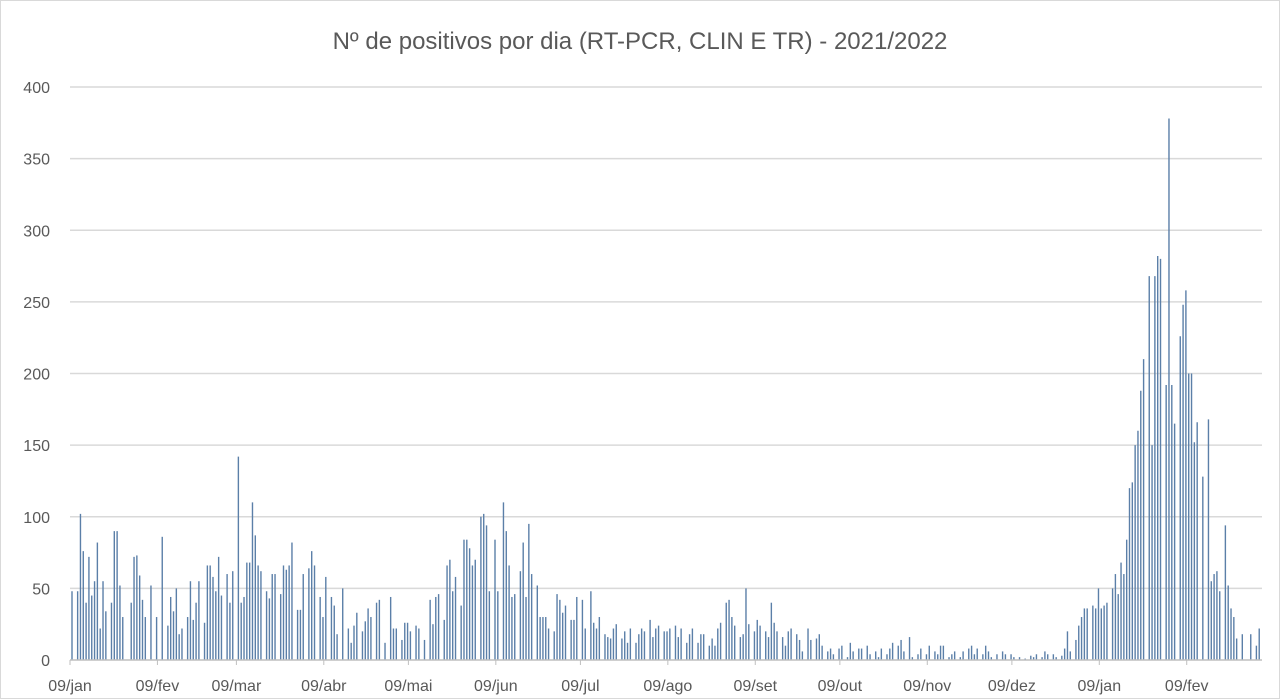  Describe the element at coordinates (840, 686) in the screenshot. I see `x-tick-label: 09/out` at that location.